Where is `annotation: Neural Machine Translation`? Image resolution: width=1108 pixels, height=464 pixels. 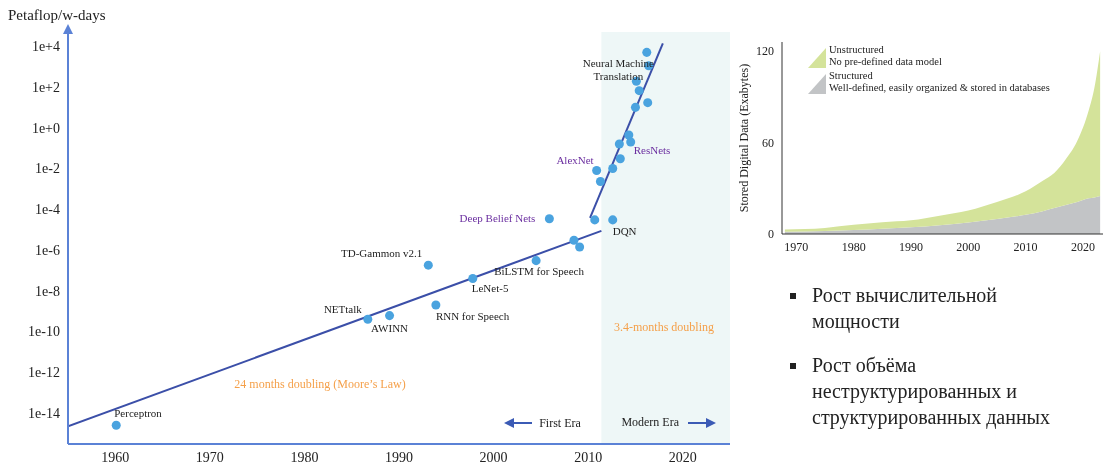 annotation: Neural Machine Translation is located at coordinates (618, 70).